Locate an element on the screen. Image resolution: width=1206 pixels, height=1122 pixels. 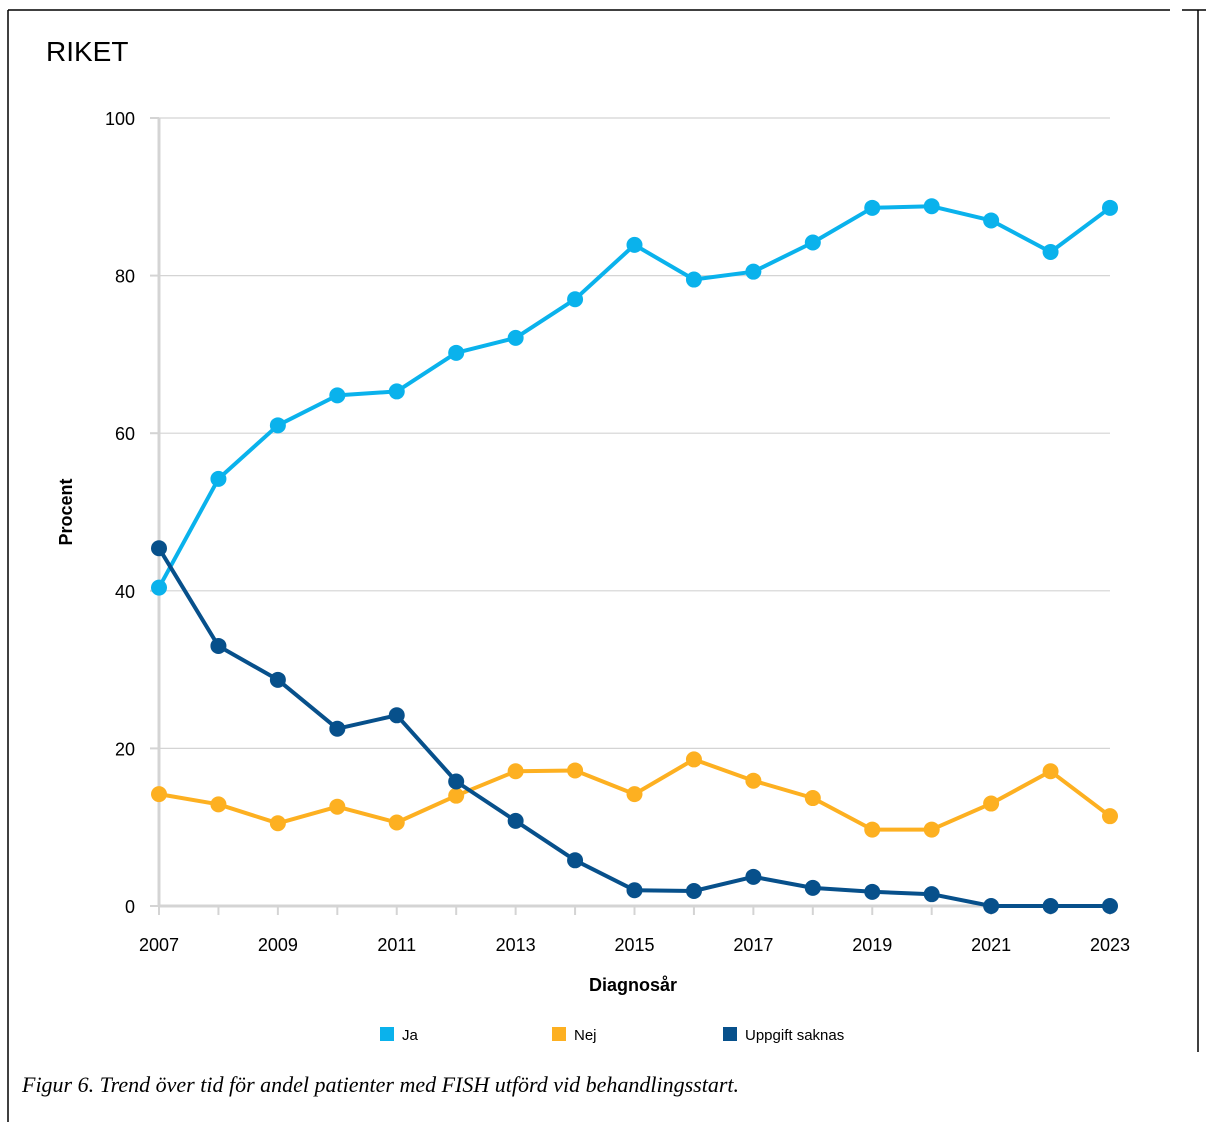
y-tick-label: 100 is located at coordinates (120, 119).